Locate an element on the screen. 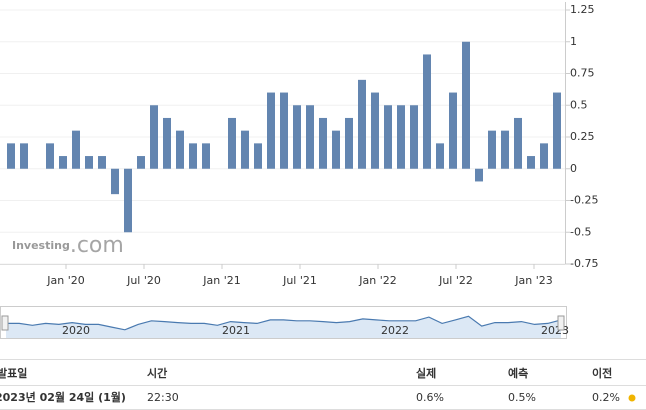 This screenshot has height=410, width=646. navigator-label: 2021 is located at coordinates (236, 330).